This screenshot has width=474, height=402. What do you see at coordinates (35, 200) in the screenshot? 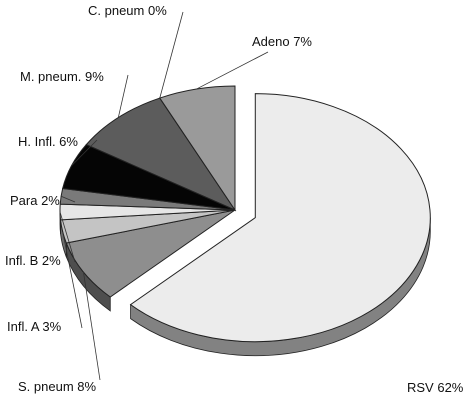
I see `slice-label-para: Para 2%` at bounding box center [35, 200].